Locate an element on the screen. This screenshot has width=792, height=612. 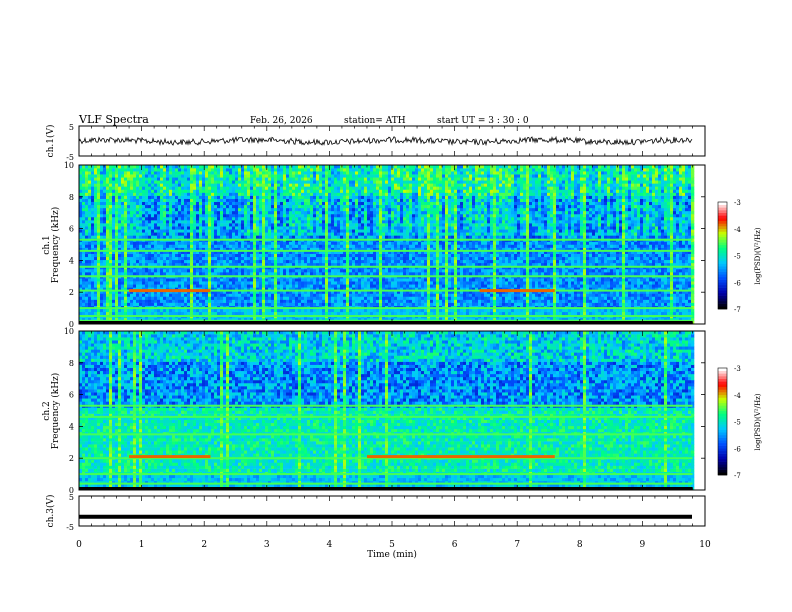
spec2-ytick-label: 0 is located at coordinates (71, 490).